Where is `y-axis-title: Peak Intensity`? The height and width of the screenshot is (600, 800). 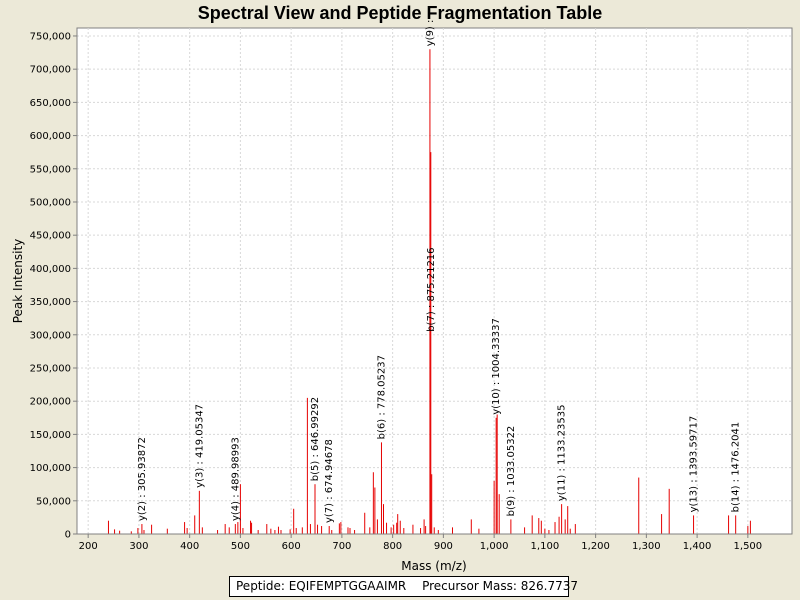
y-axis-title: Peak Intensity is located at coordinates (18, 281).